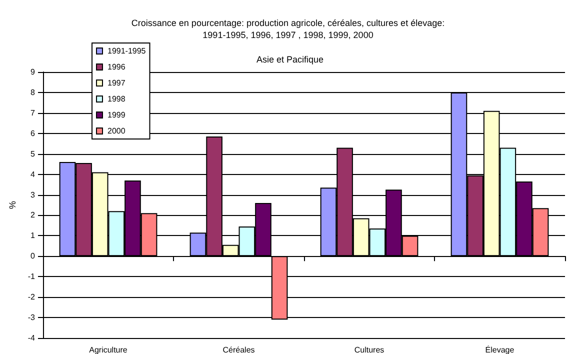  What do you see at coordinates (32, 317) in the screenshot?
I see `y-tick-label: -3` at bounding box center [32, 317].